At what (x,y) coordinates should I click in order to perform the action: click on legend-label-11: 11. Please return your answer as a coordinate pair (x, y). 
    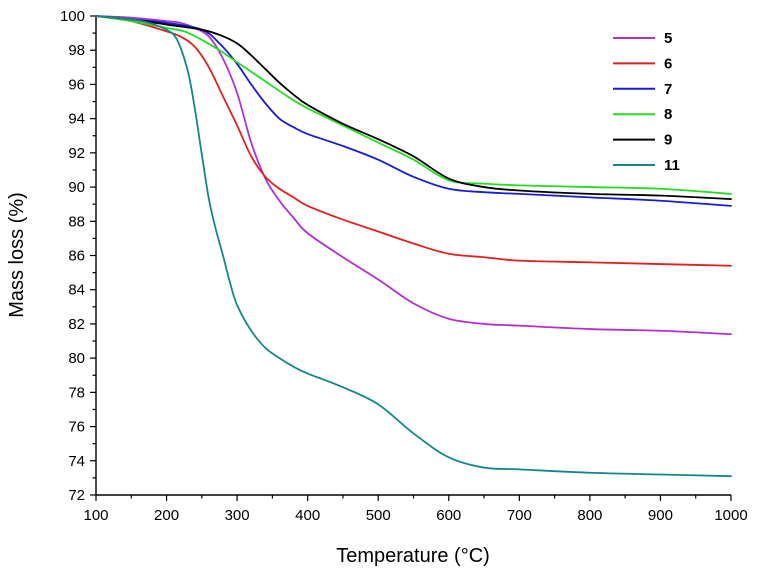
    Looking at the image, I should click on (672, 165).